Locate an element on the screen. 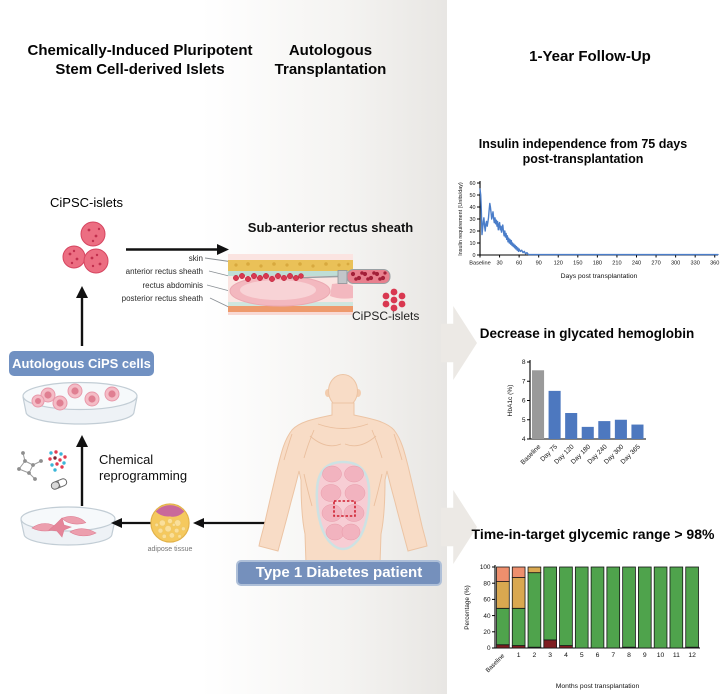  svg-text: 12 is located at coordinates (692, 655).